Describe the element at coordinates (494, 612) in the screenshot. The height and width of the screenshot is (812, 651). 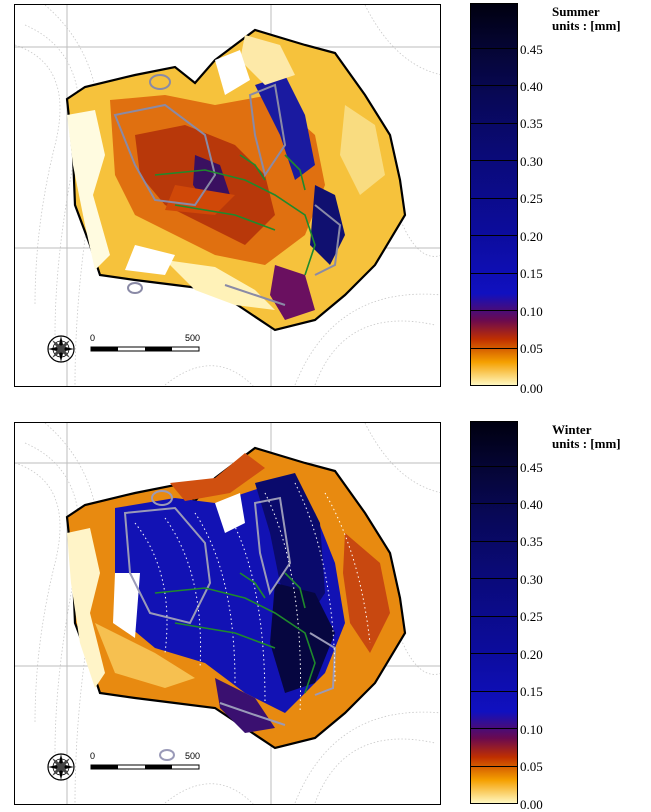
I see `winter-colorbar` at that location.